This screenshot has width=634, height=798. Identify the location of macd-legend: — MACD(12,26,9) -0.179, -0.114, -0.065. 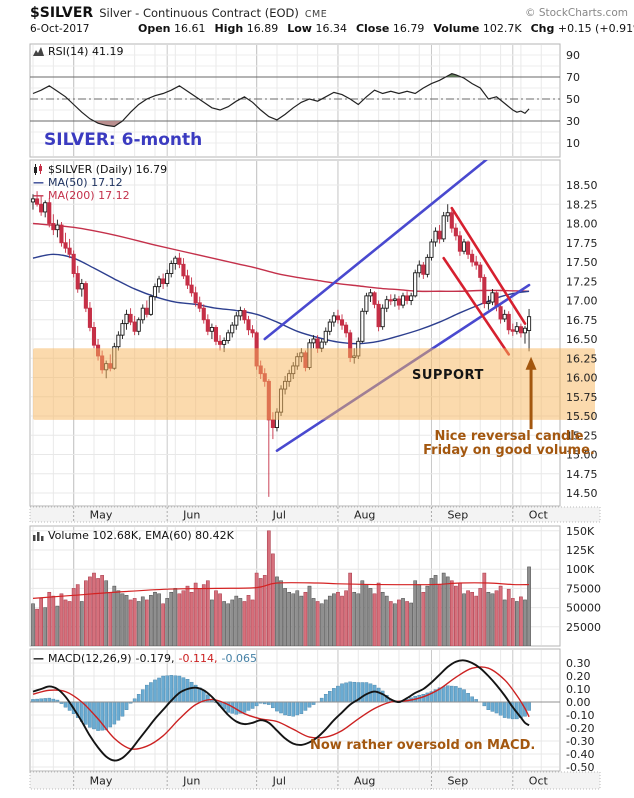
(145, 658).